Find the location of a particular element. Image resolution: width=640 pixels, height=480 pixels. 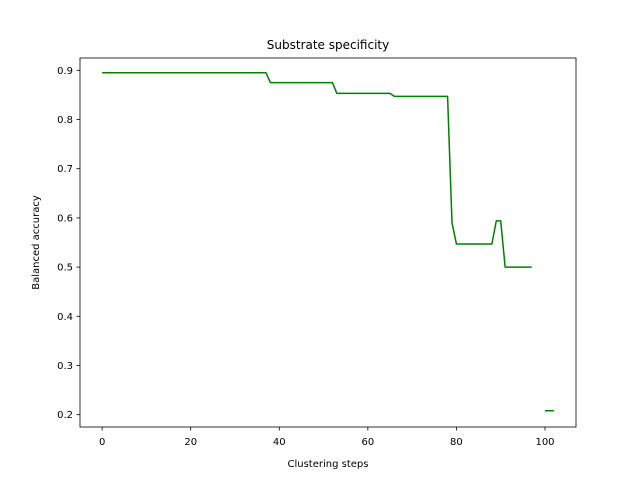

chart-title: Substrate specificity is located at coordinates (328, 45).